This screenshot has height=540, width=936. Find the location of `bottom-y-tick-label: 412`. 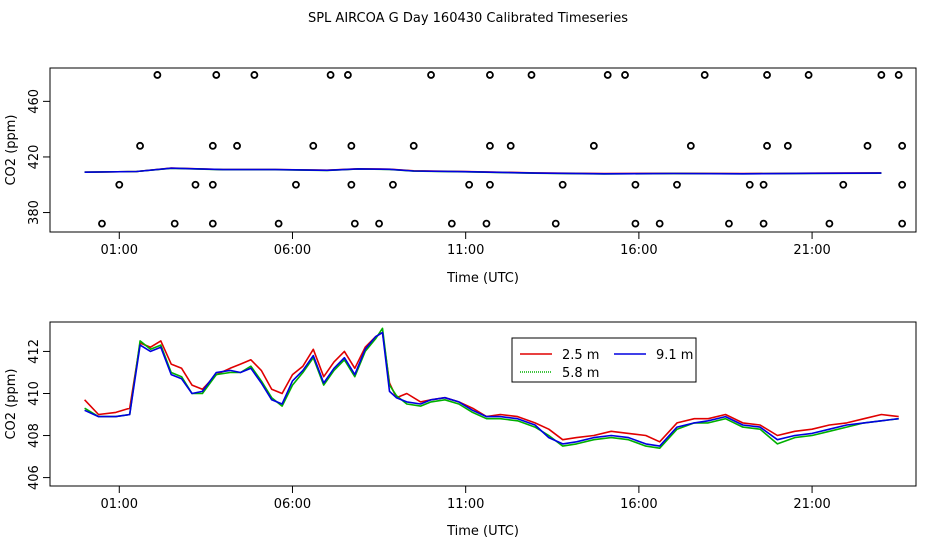

bottom-y-tick-label: 412 is located at coordinates (34, 351).